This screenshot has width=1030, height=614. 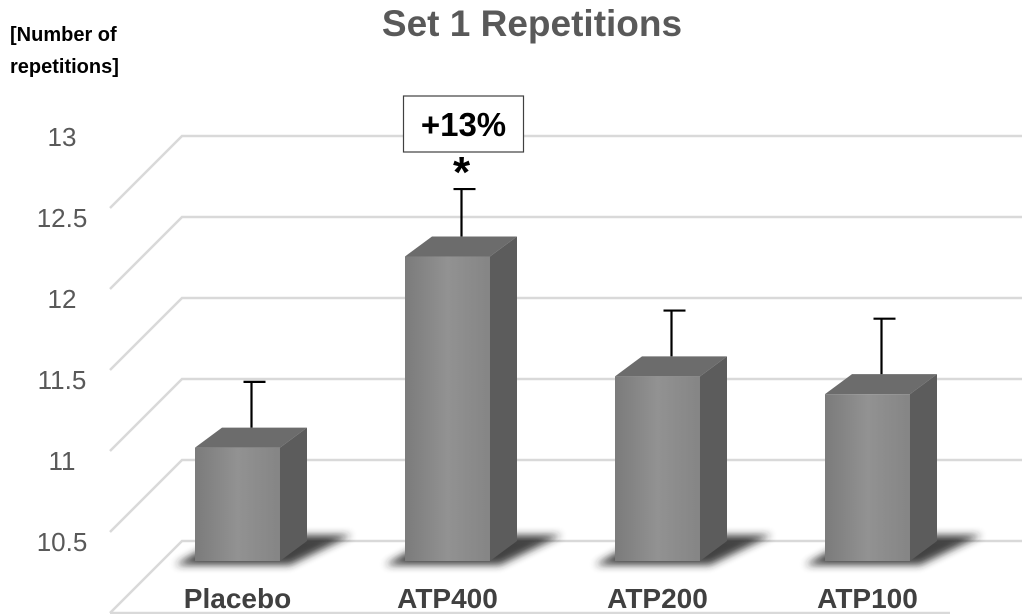 I want to click on y-tick-label: 11.5, so click(x=62, y=380).